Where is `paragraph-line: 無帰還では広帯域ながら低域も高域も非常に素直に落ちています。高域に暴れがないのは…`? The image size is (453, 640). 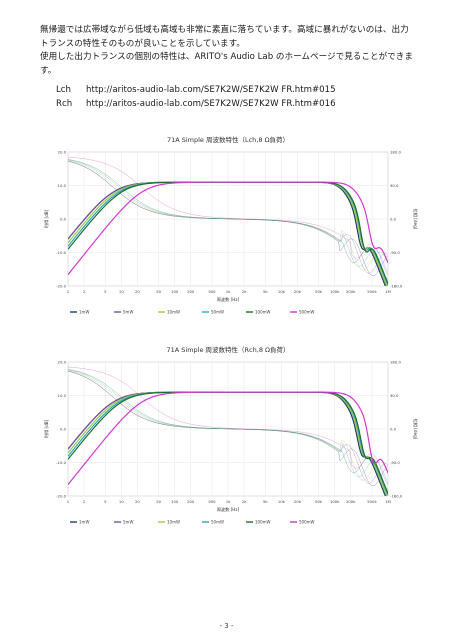 paragraph-line: 無帰還では広帯域ながら低域も高域も非常に素直に落ちています。高域に暴れがないのは… is located at coordinates (224, 30).